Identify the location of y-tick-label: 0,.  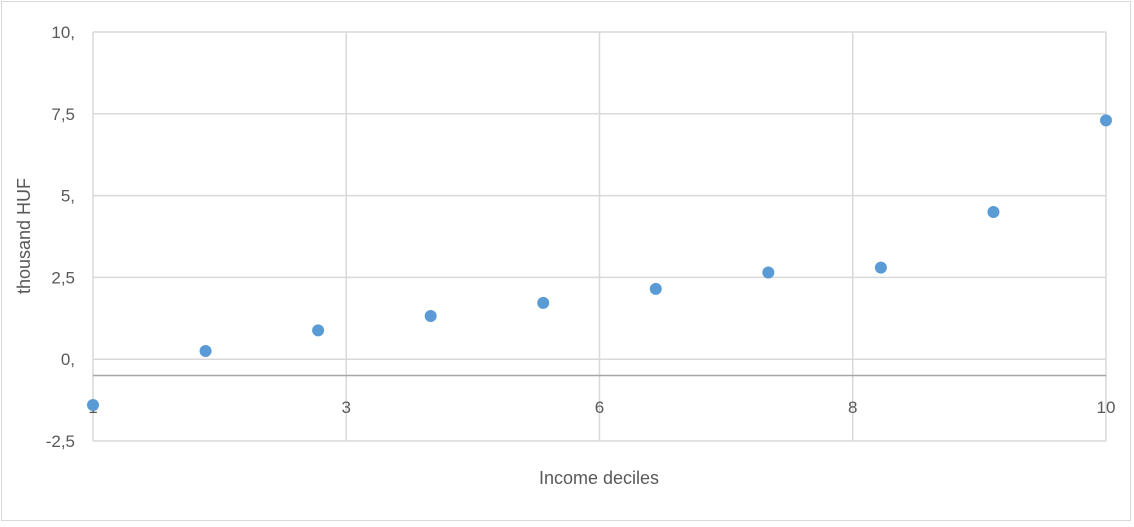
(68, 359).